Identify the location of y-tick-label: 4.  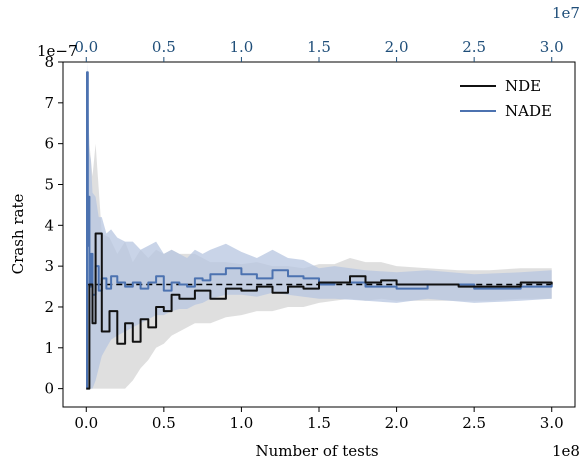
(49, 225).